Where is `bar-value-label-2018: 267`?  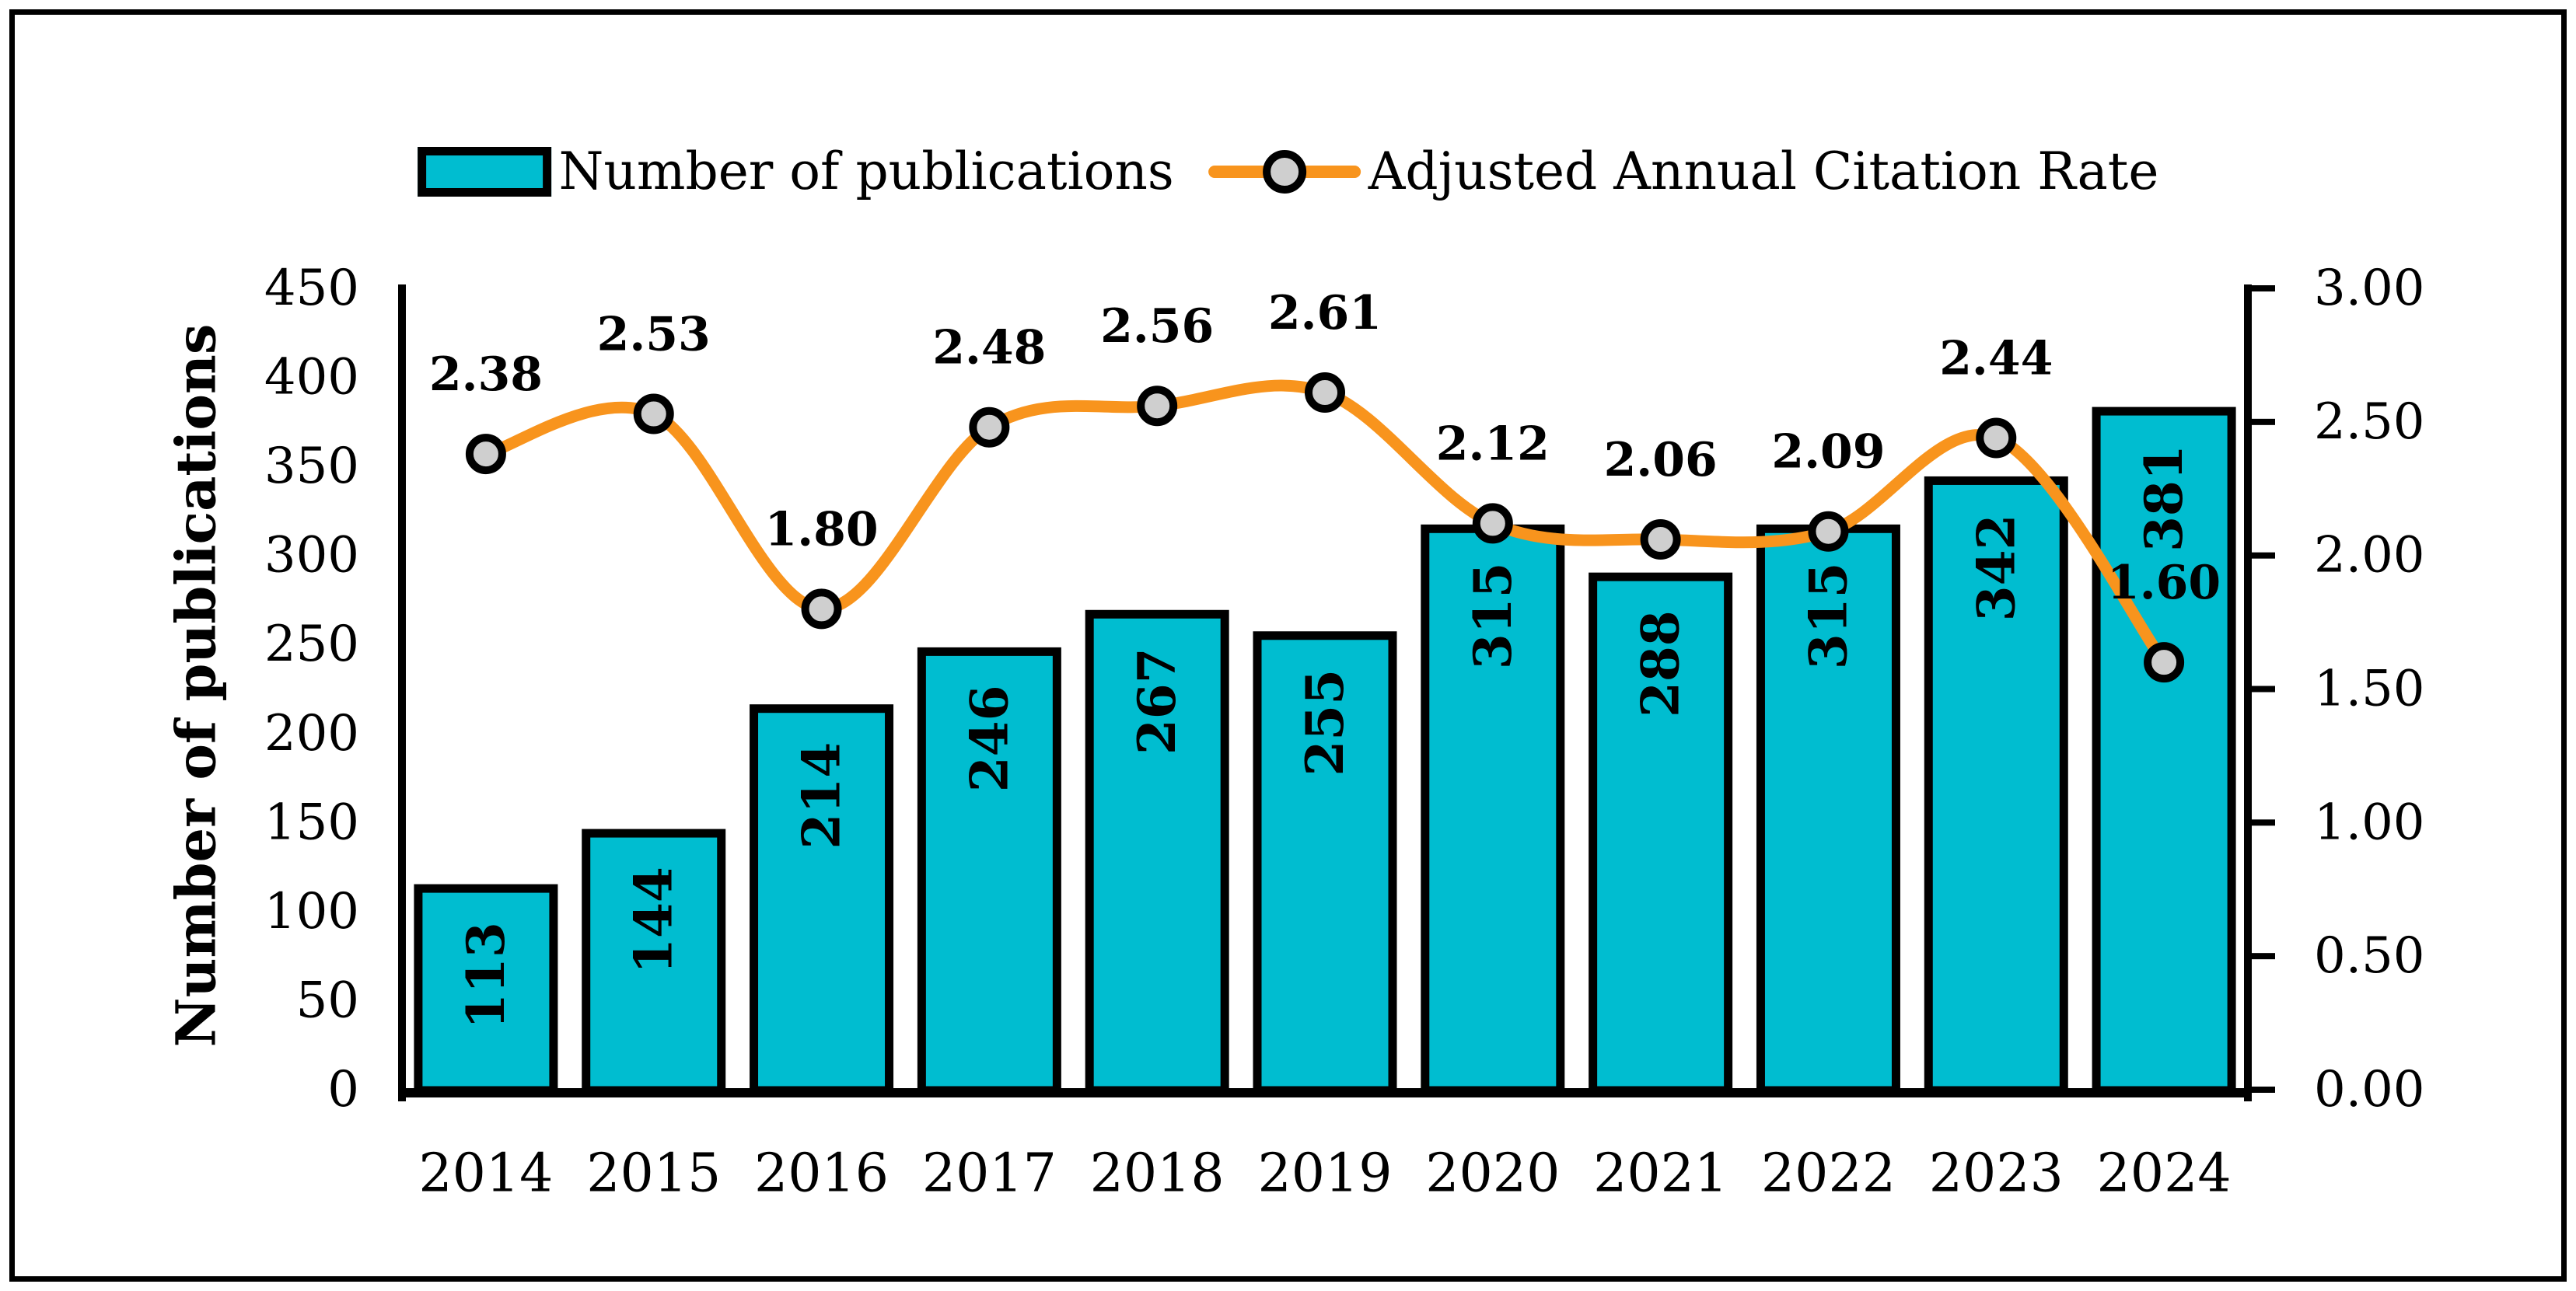
bar-value-label-2018: 267 is located at coordinates (1157, 701).